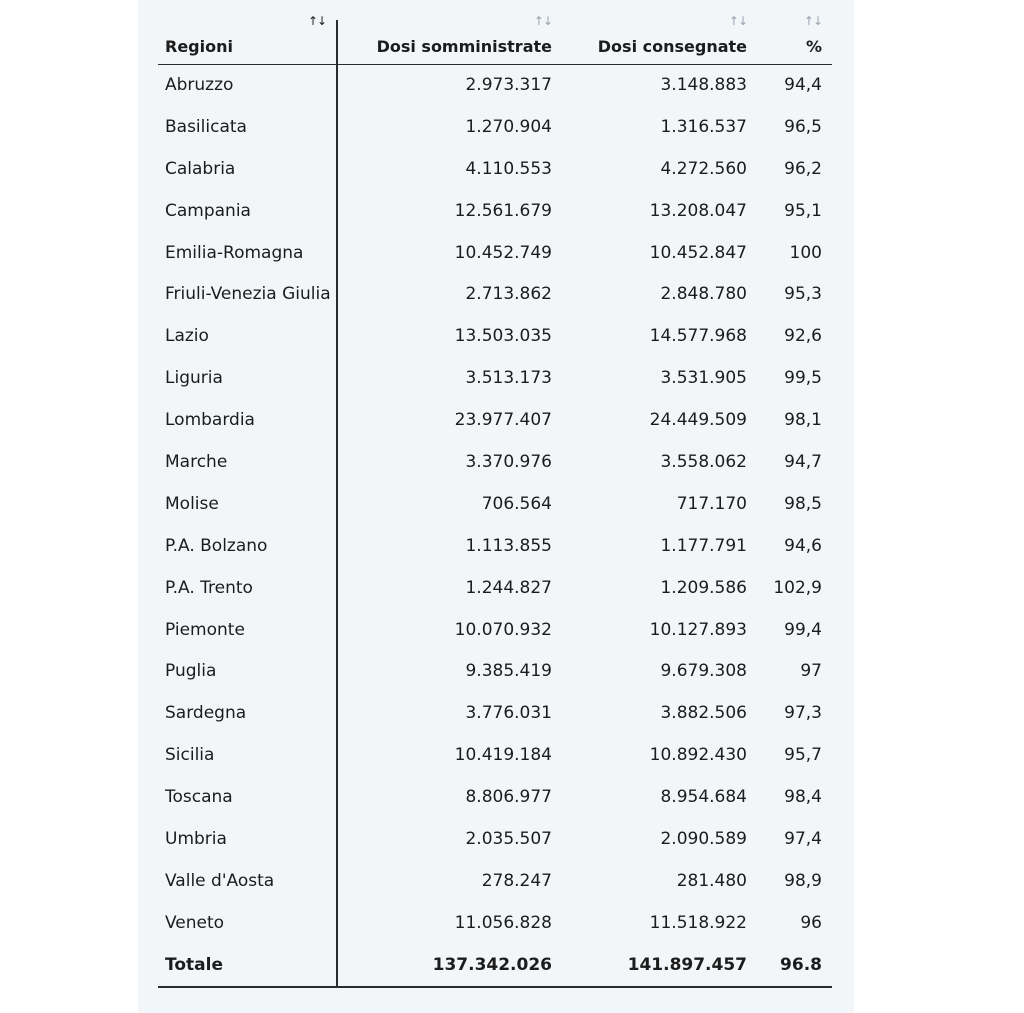  I want to click on cell-region: Emilia-Romagna, so click(234, 252).